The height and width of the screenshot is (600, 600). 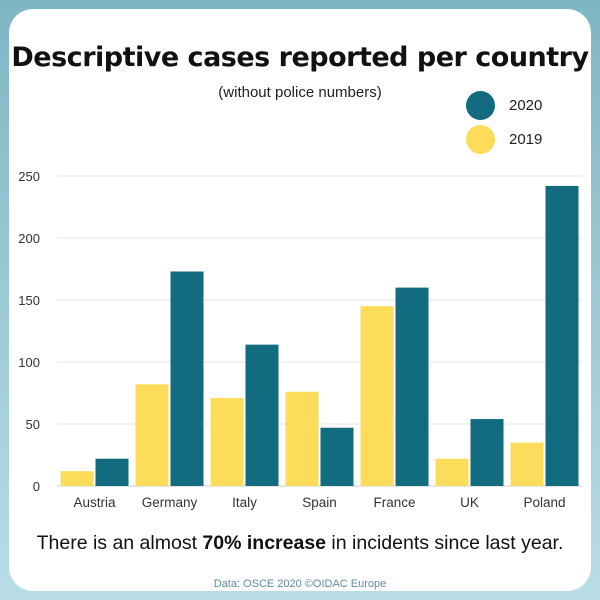 What do you see at coordinates (262, 415) in the screenshot?
I see `bar-2020-italy` at bounding box center [262, 415].